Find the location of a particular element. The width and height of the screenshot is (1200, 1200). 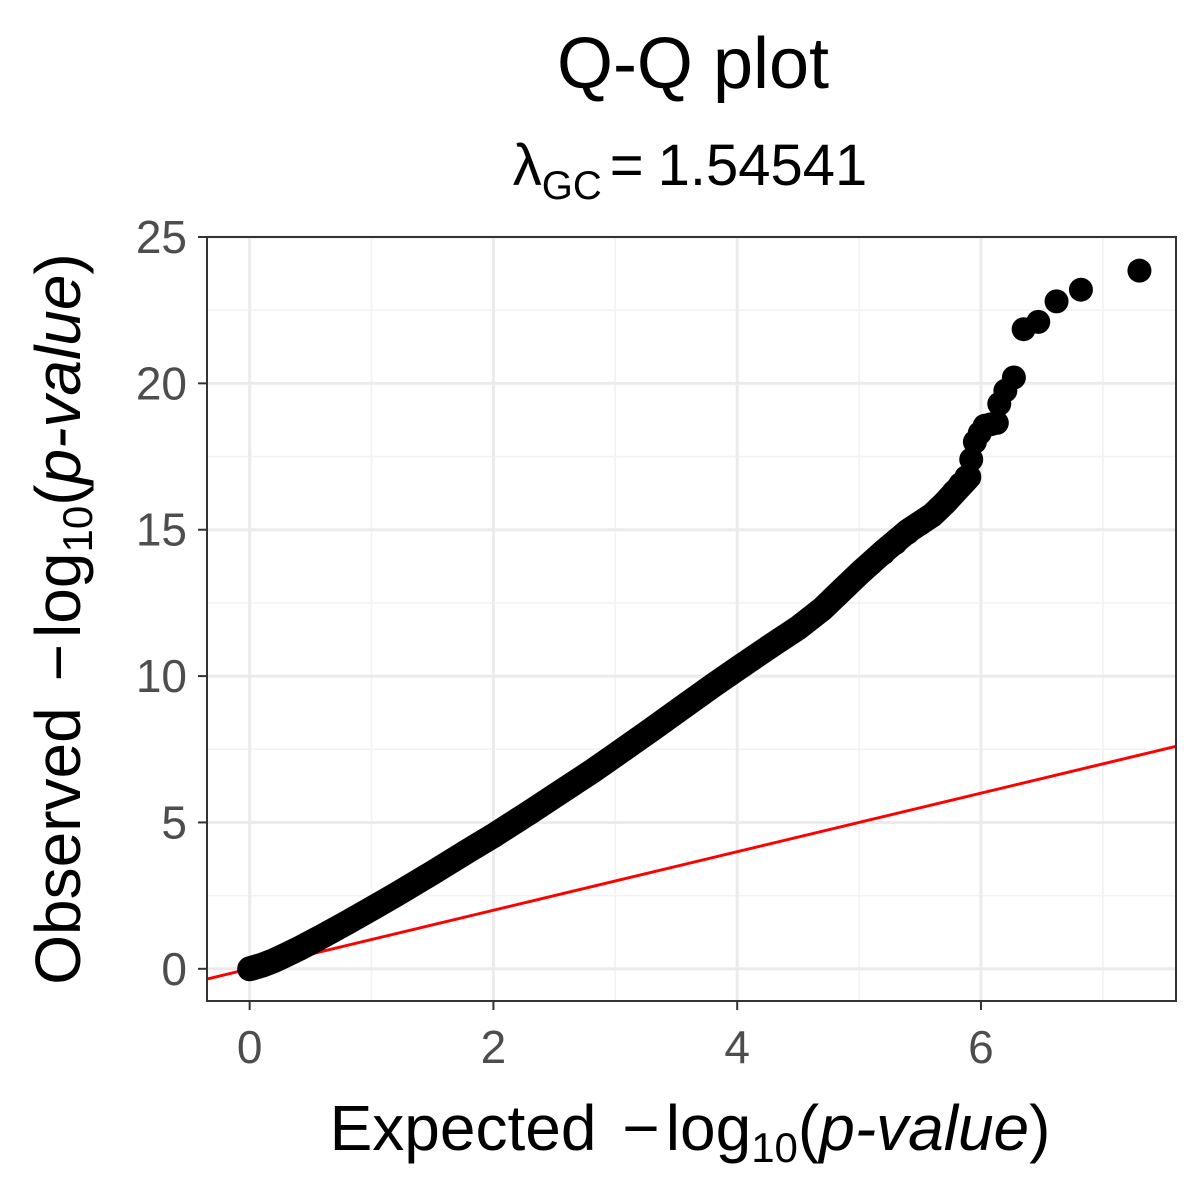

y-axis-title-open: ( is located at coordinates (58, 494).